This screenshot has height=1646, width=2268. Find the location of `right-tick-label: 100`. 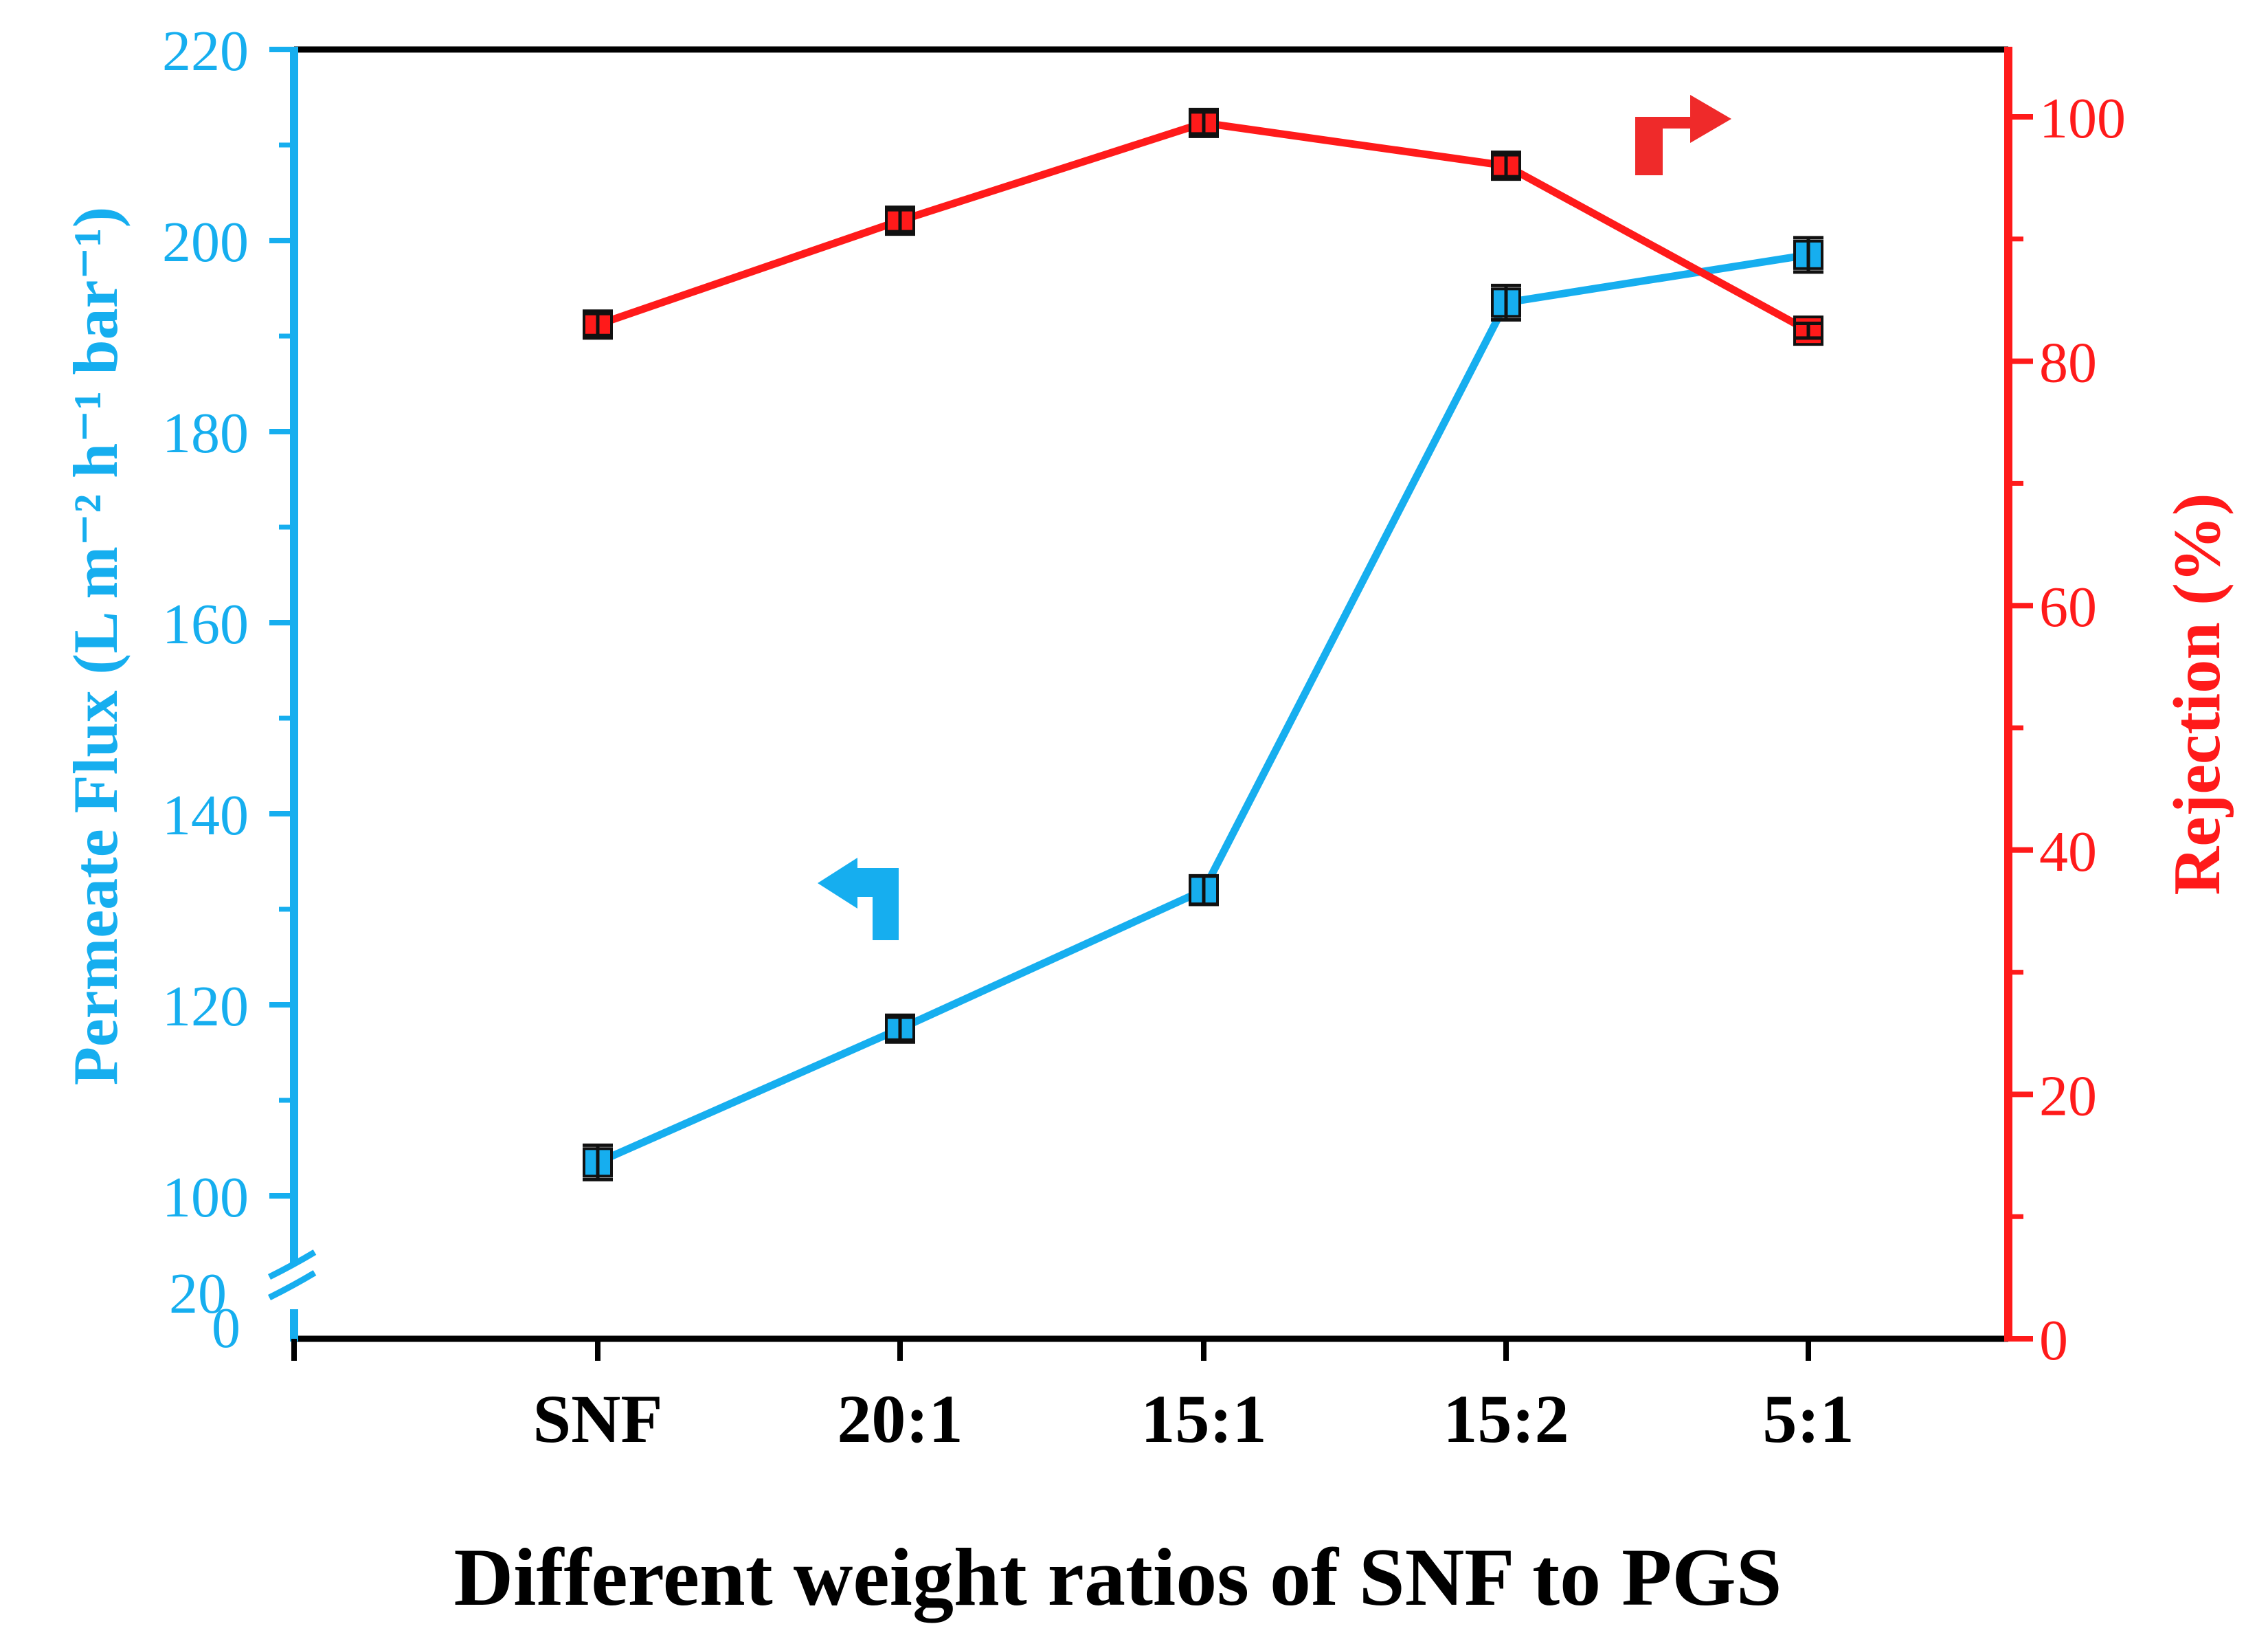

right-tick-label: 100 is located at coordinates (2082, 119).